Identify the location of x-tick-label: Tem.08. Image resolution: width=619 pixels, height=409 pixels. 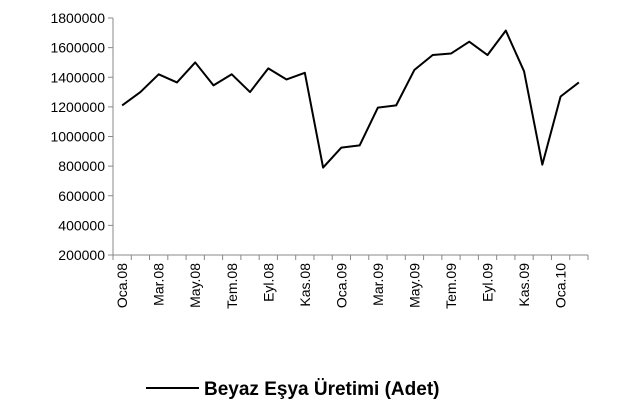
(232, 286).